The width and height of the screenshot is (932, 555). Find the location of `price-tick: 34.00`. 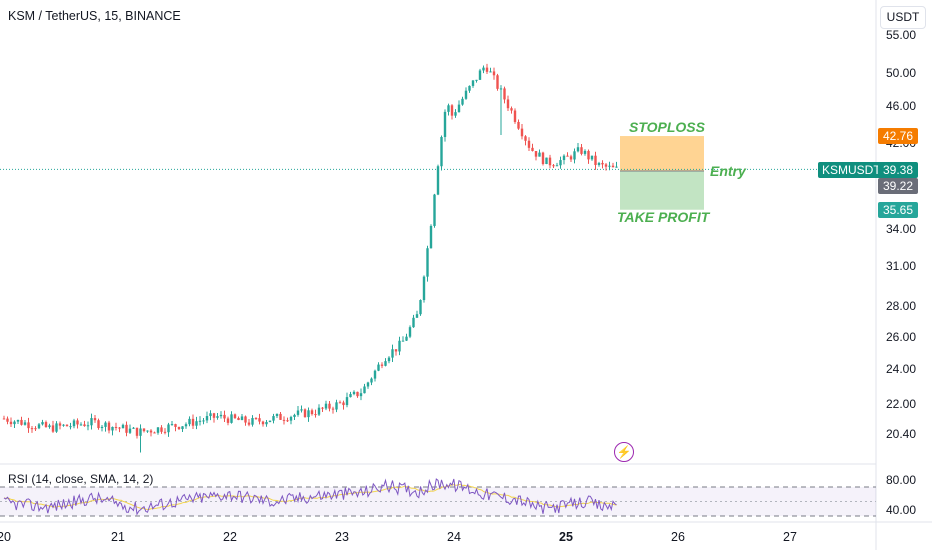

price-tick: 34.00 is located at coordinates (901, 229).